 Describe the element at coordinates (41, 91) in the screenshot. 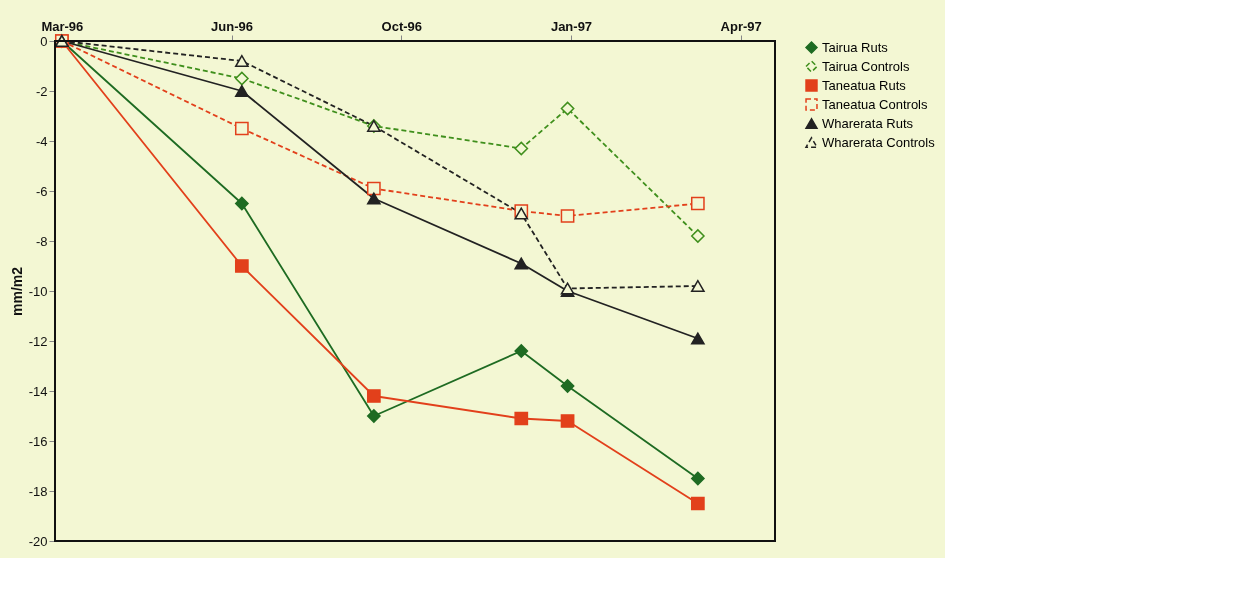

I see `y-tick-label: -2` at that location.